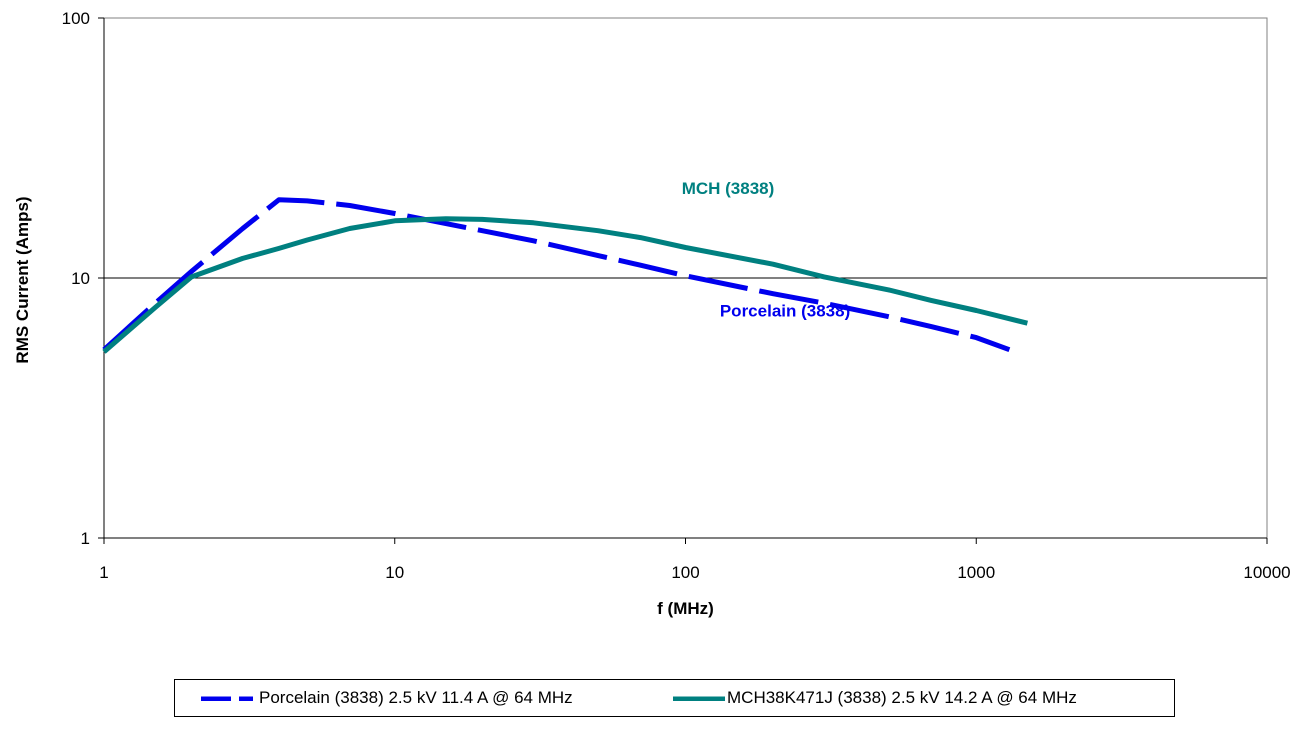  What do you see at coordinates (976, 572) in the screenshot?
I see `x-tick-label: 1000` at bounding box center [976, 572].